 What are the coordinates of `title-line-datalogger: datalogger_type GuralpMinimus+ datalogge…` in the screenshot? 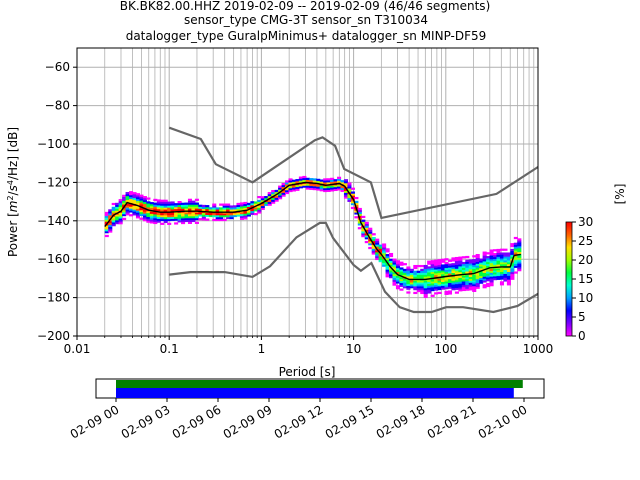 It's located at (306, 36).